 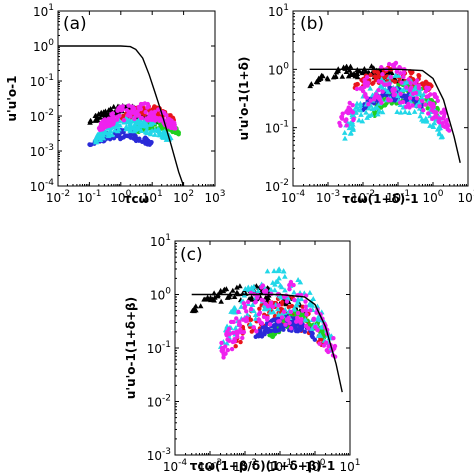 I want to click on x-tick-label: 10⁻¹, so click(x=89, y=197).